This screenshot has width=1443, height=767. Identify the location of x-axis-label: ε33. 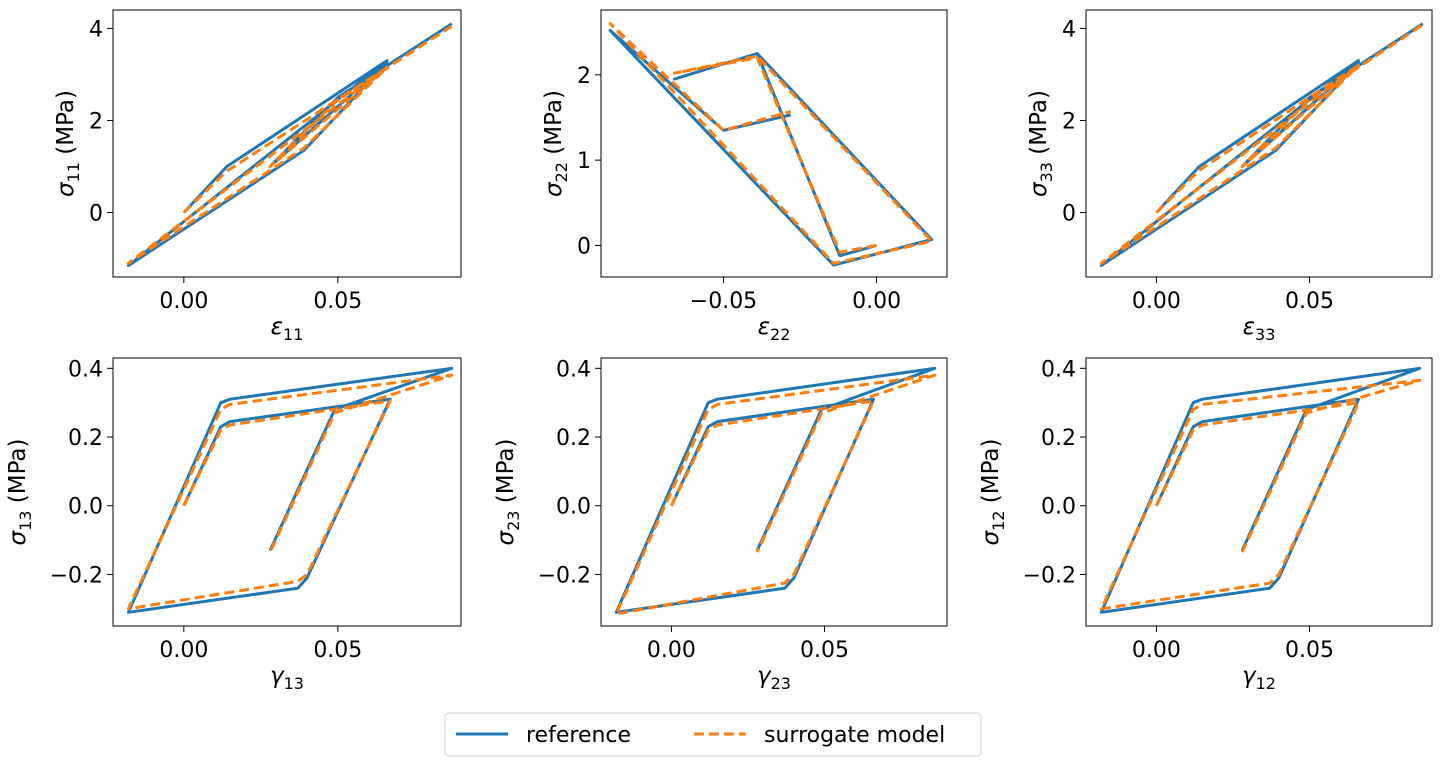
(1259, 329).